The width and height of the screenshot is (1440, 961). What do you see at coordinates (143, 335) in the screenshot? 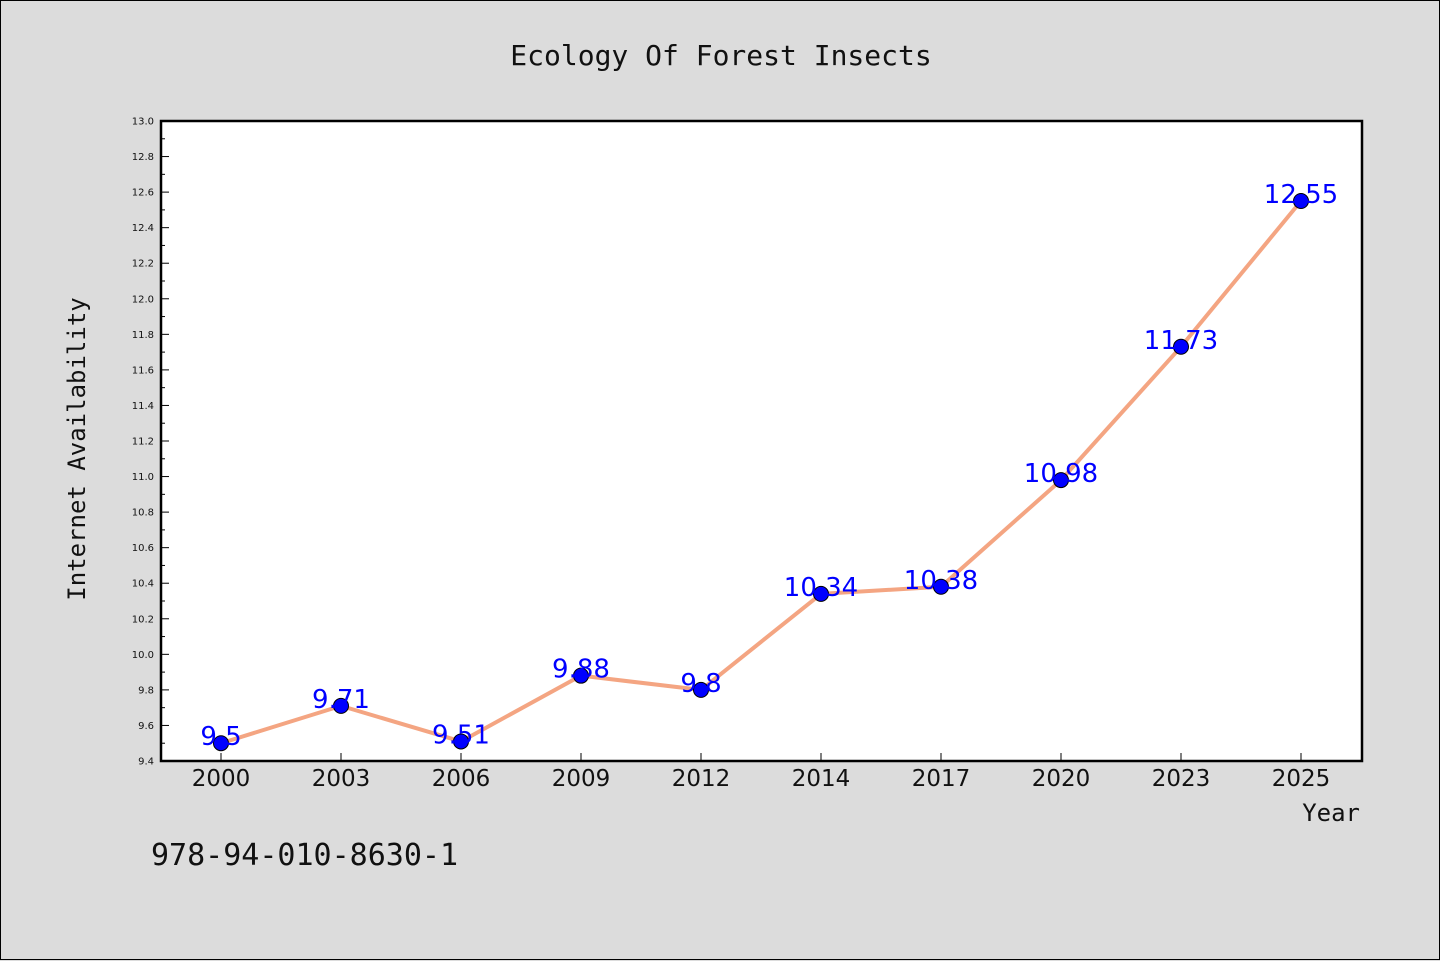
I see `y-tick-label: 11.8` at bounding box center [143, 335].